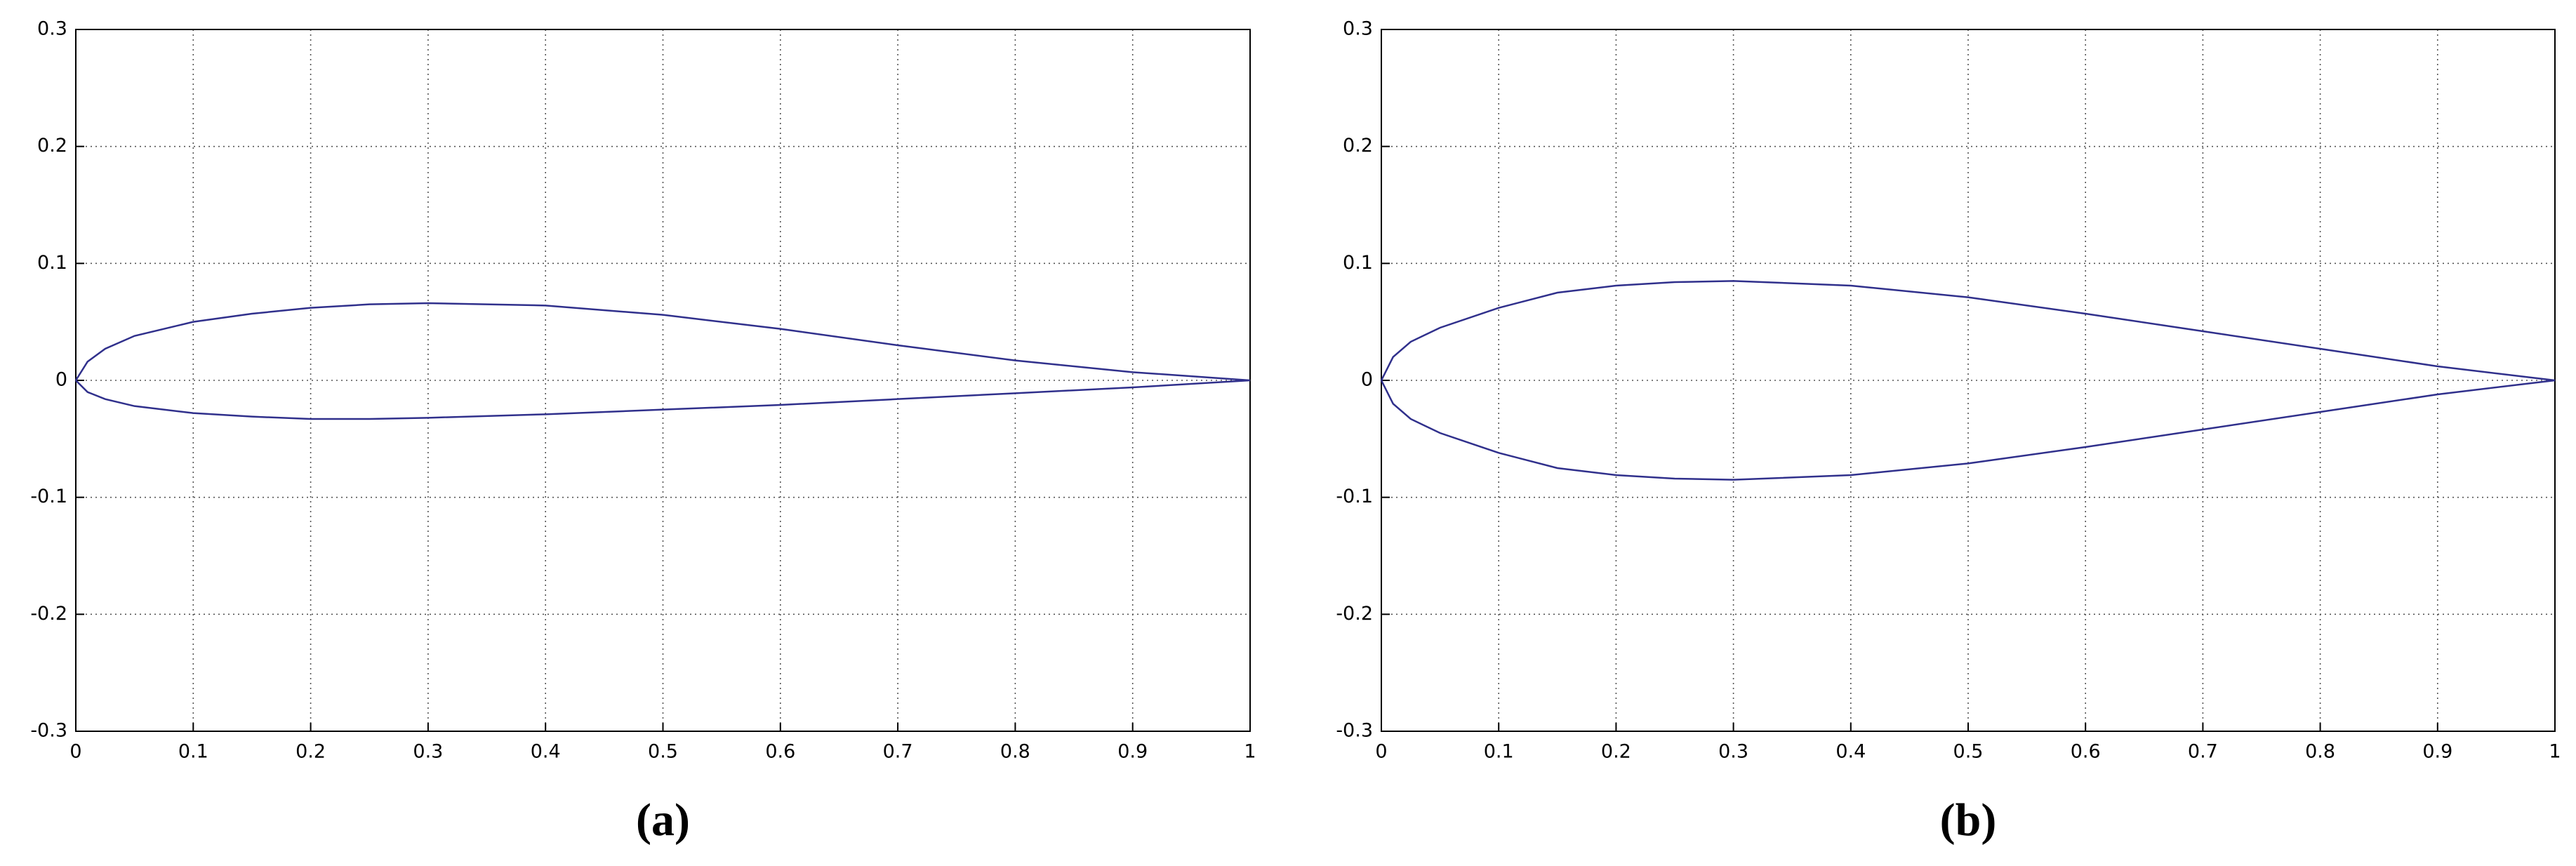  I want to click on caption: (b), so click(1969, 820).